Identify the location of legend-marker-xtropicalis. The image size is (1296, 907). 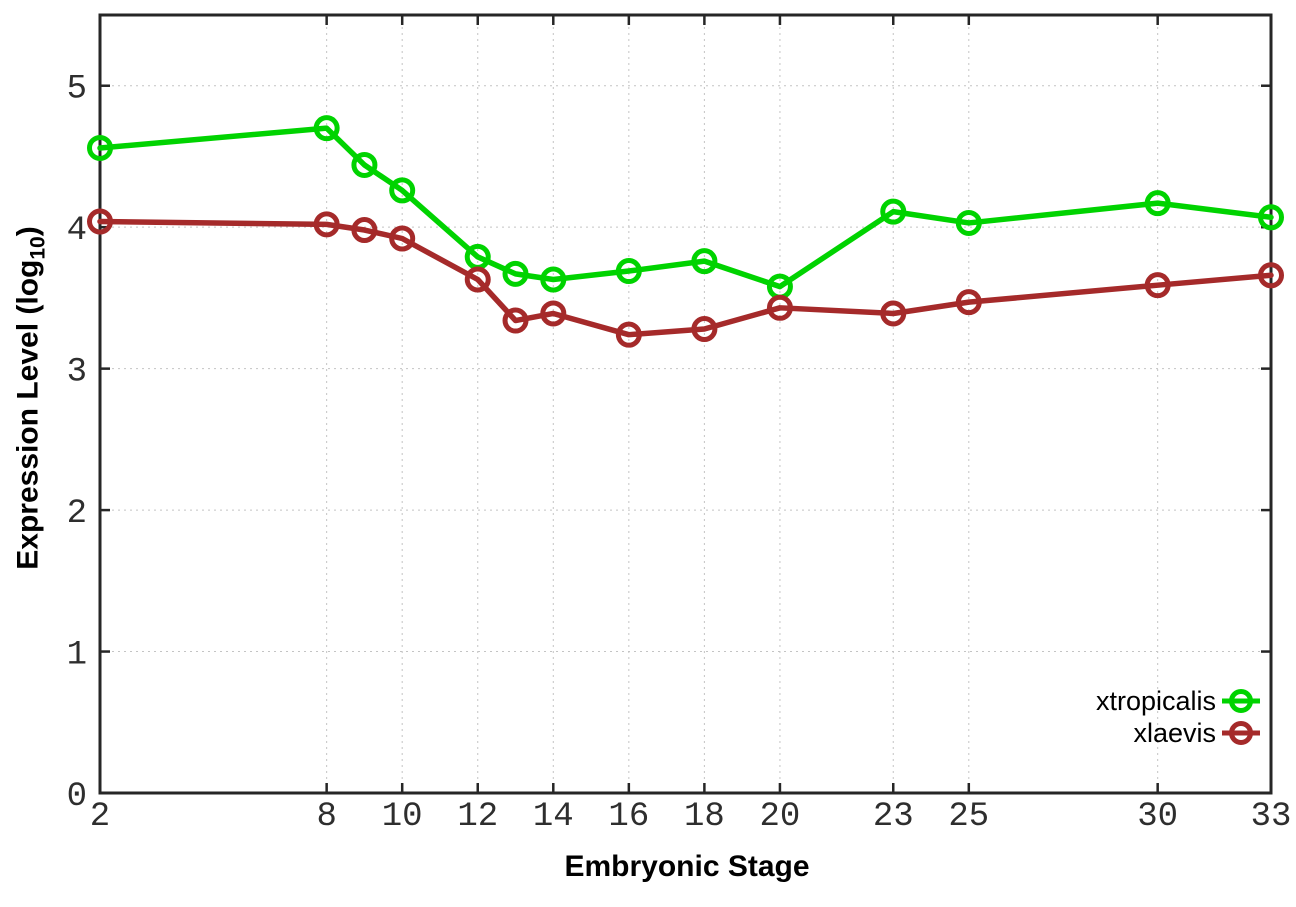
(1241, 701).